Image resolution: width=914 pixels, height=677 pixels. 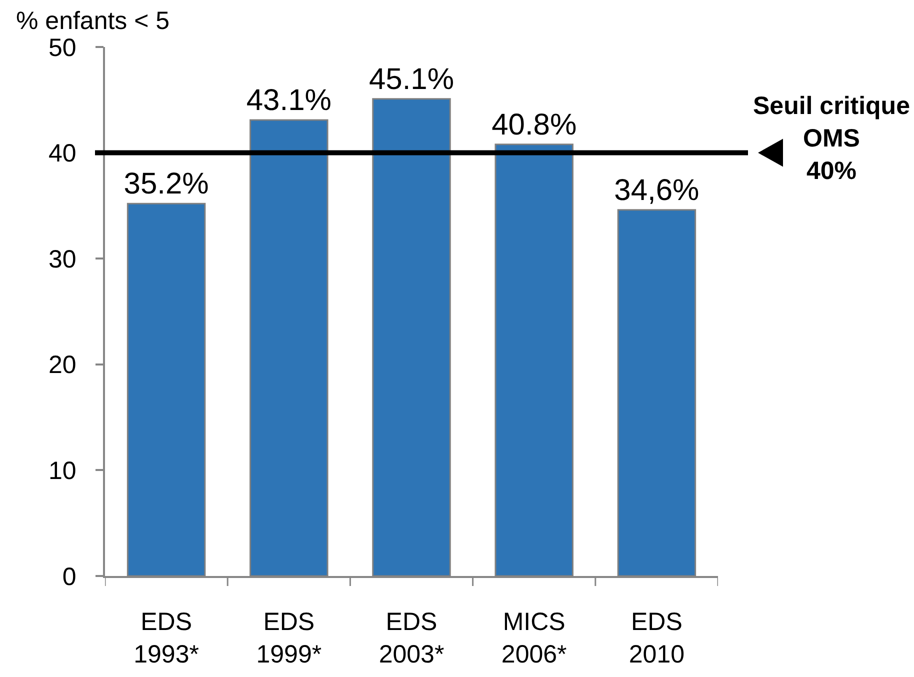 What do you see at coordinates (534, 125) in the screenshot?
I see `data-label: 40.8%` at bounding box center [534, 125].